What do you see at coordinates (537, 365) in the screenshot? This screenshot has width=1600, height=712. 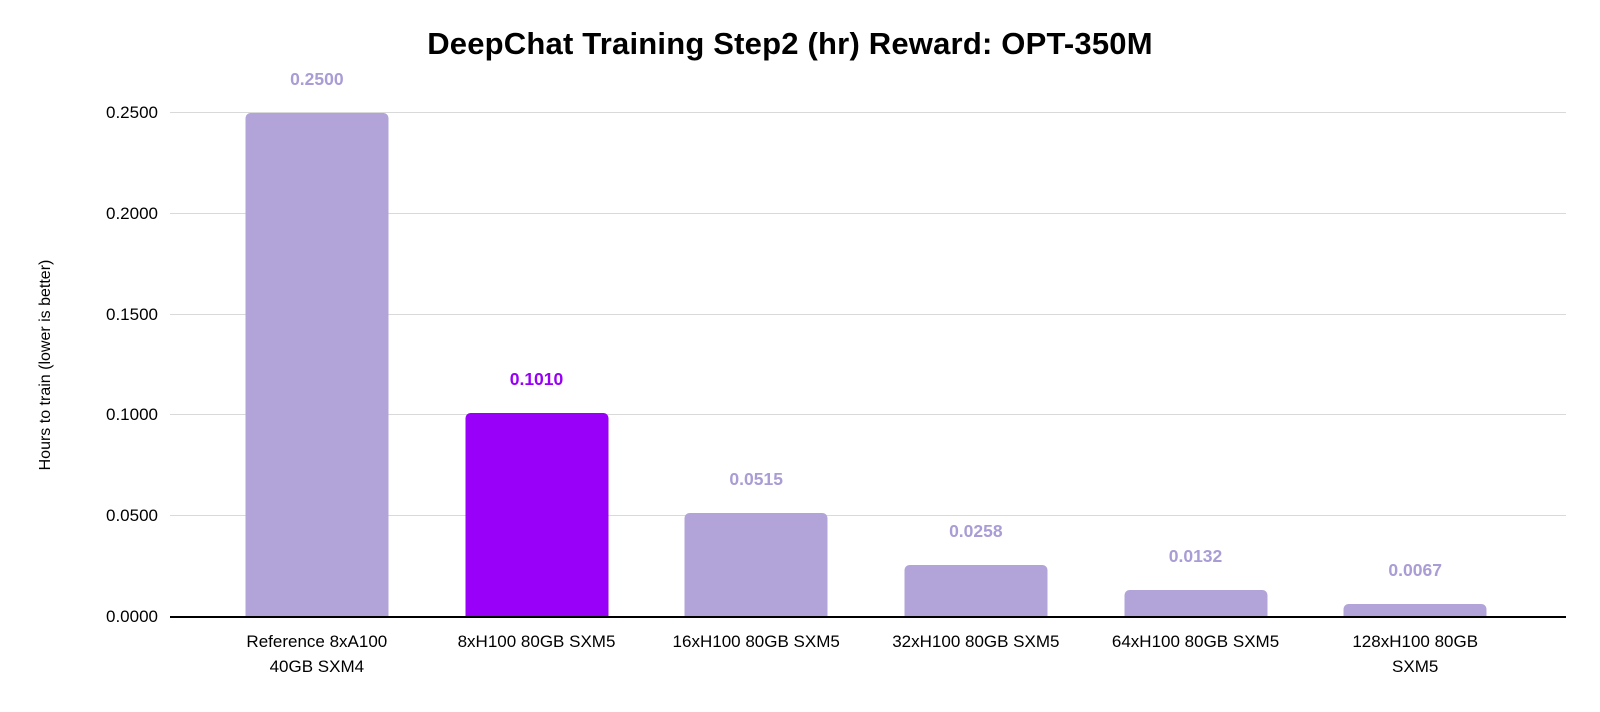 I see `bar-column: 0.1010` at bounding box center [537, 365].